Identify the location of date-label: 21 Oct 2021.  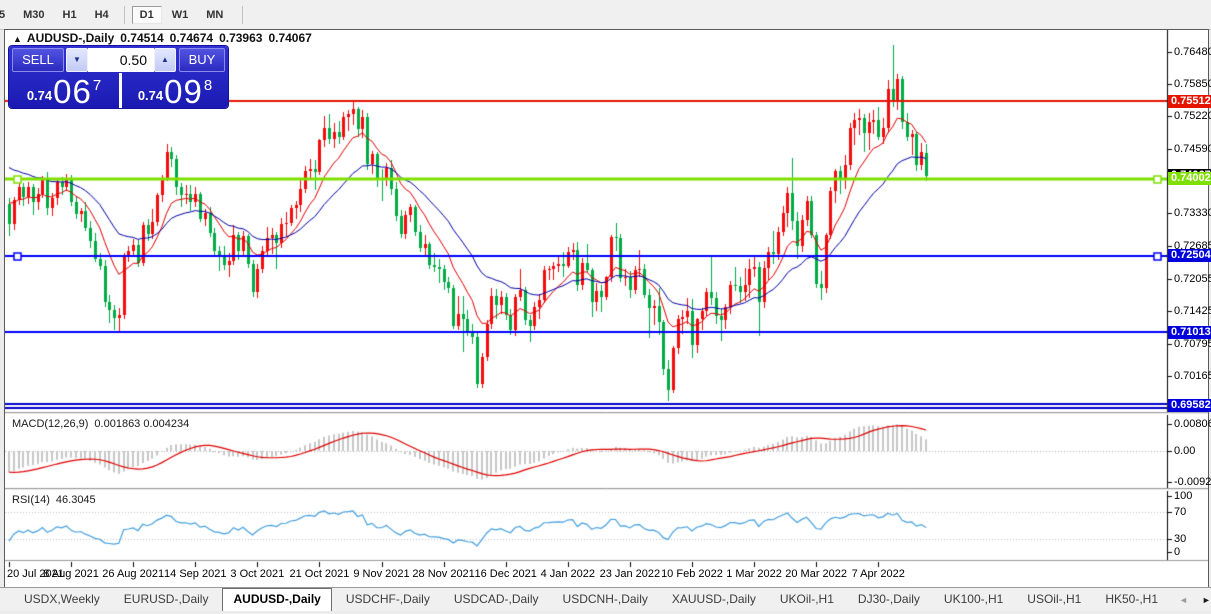
(319, 574).